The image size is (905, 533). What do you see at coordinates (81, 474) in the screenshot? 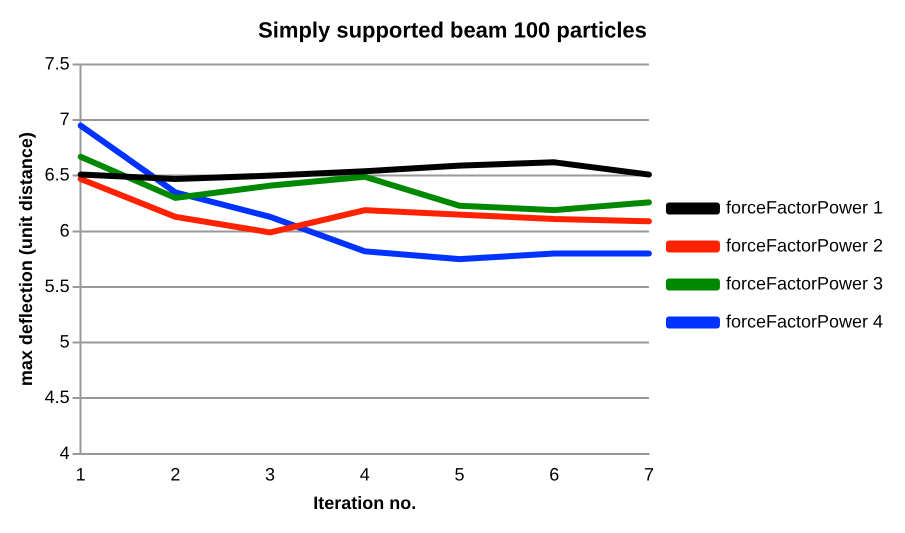
I see `x-tick-label: 1` at bounding box center [81, 474].